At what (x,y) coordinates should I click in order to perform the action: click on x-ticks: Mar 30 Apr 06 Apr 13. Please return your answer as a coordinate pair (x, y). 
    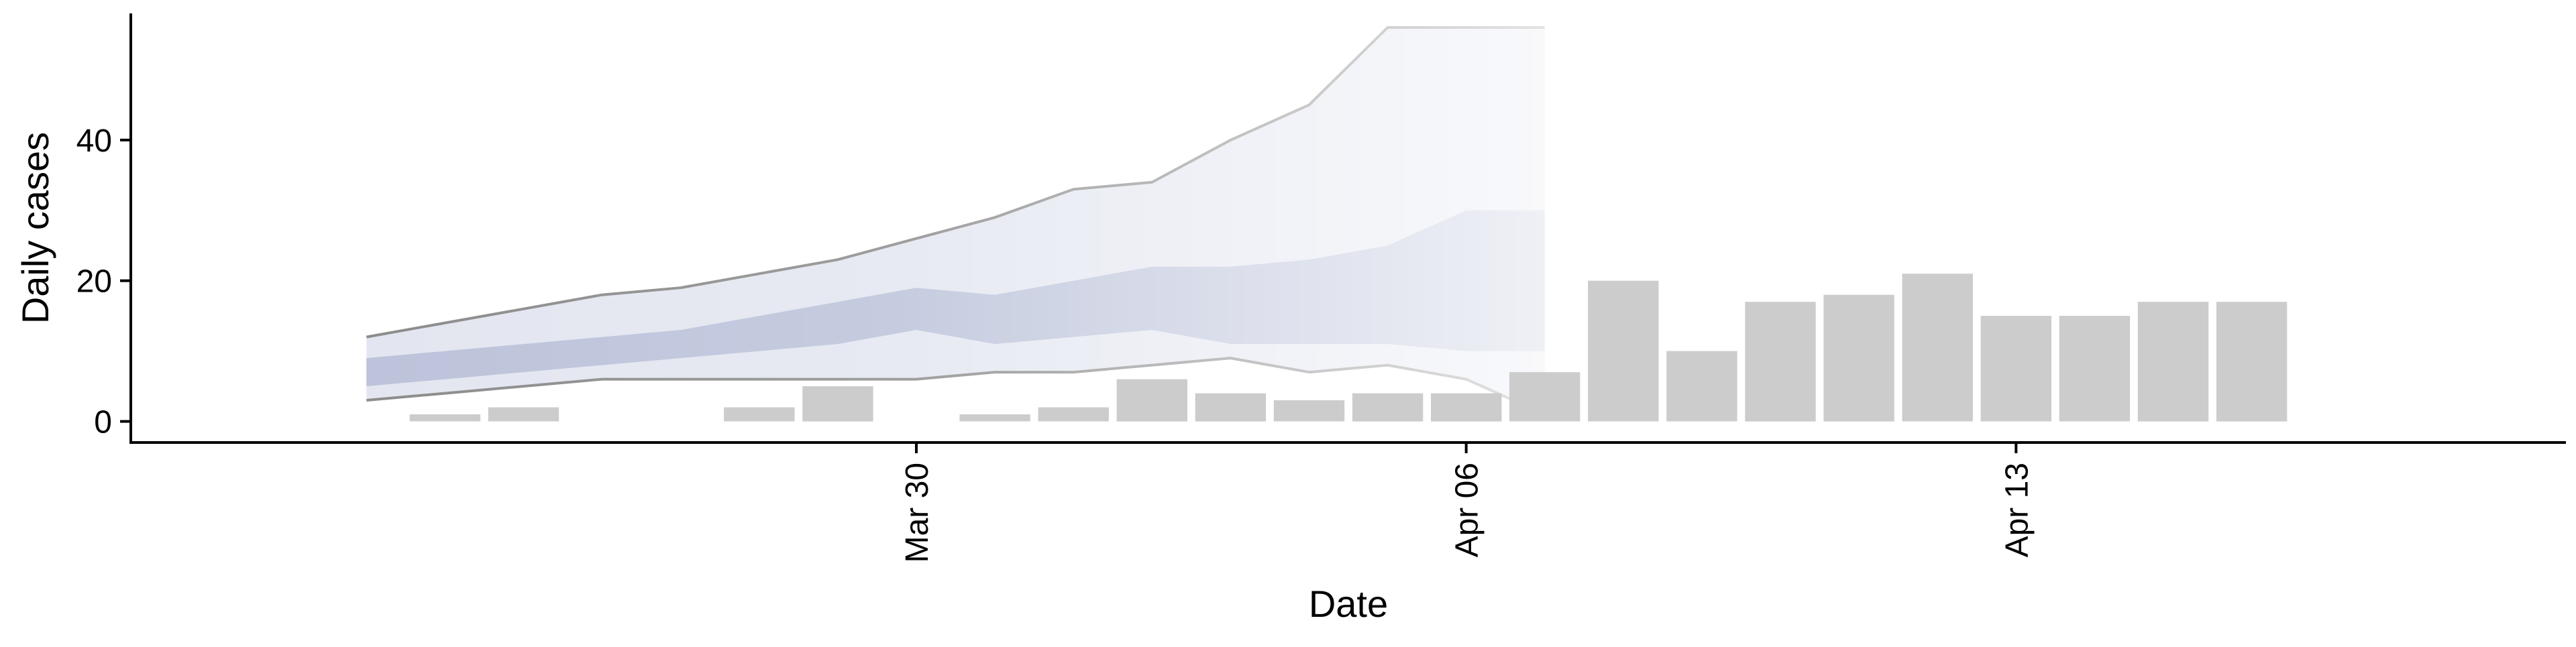
    Looking at the image, I should click on (1467, 503).